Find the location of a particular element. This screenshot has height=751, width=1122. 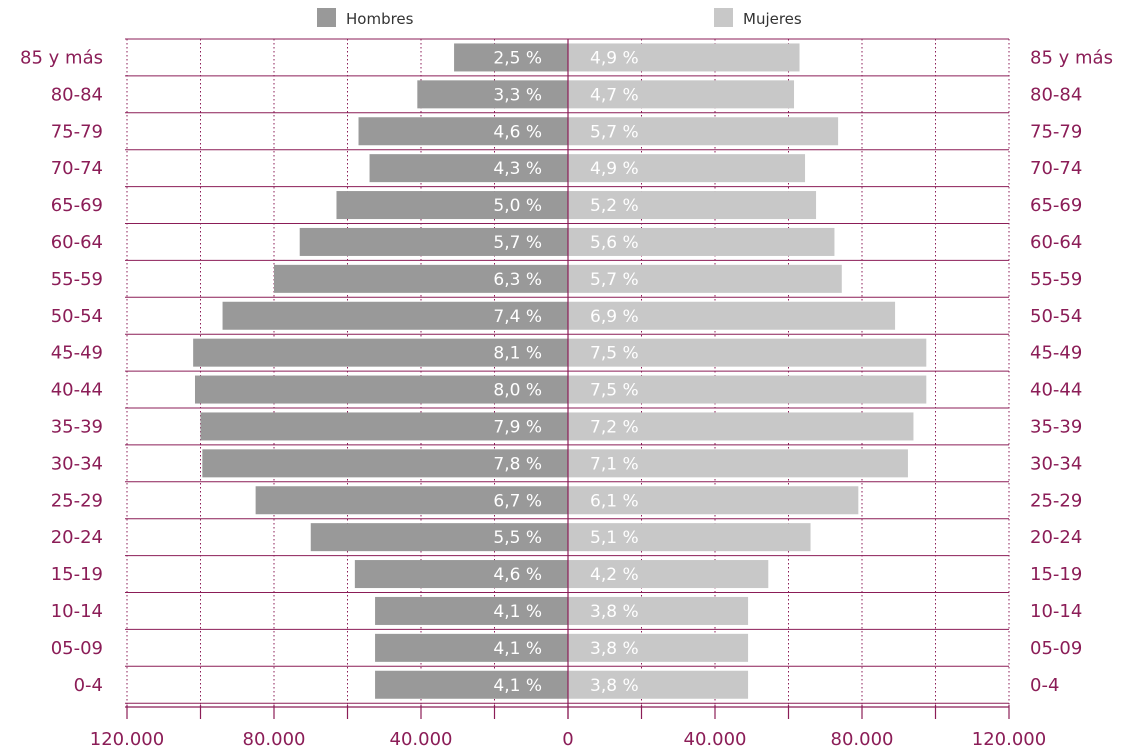

bar-label-hombres: 7,9 % is located at coordinates (517, 427).